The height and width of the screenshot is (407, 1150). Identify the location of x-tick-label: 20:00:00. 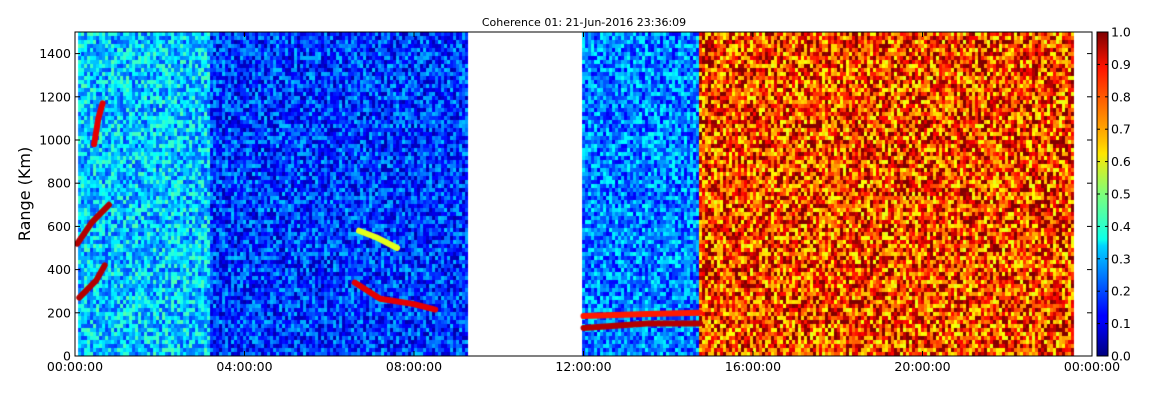
(922, 366).